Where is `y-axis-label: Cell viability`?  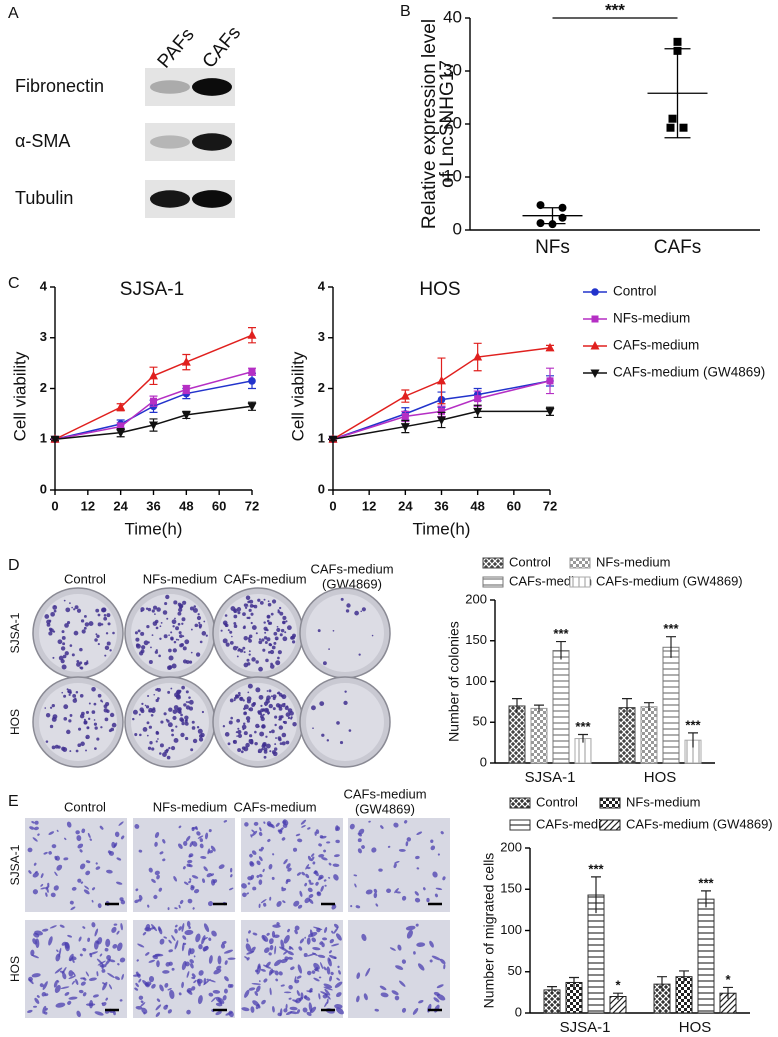 y-axis-label: Cell viability is located at coordinates (297, 396).